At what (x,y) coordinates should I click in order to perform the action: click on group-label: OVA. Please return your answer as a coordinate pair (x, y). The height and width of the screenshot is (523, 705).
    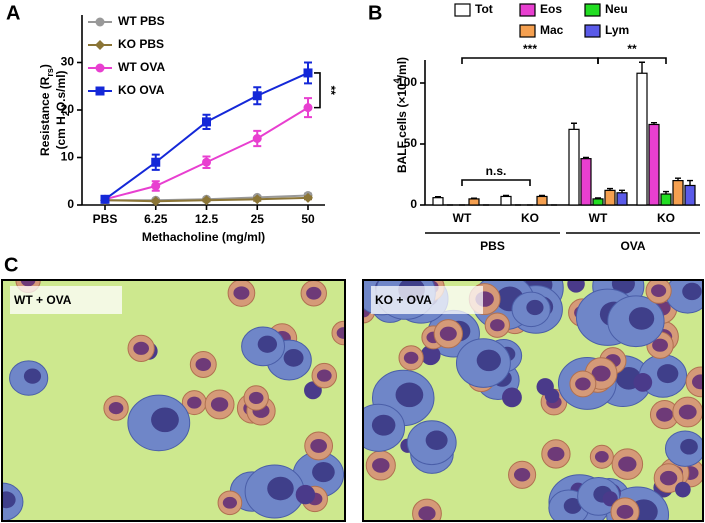
    Looking at the image, I should click on (632, 246).